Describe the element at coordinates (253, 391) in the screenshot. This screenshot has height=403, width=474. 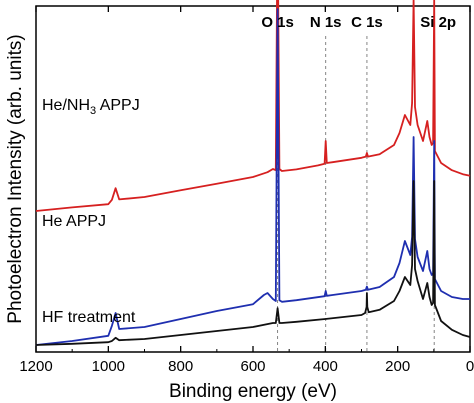
I see `x-axis-title: Binding energy (eV)` at that location.